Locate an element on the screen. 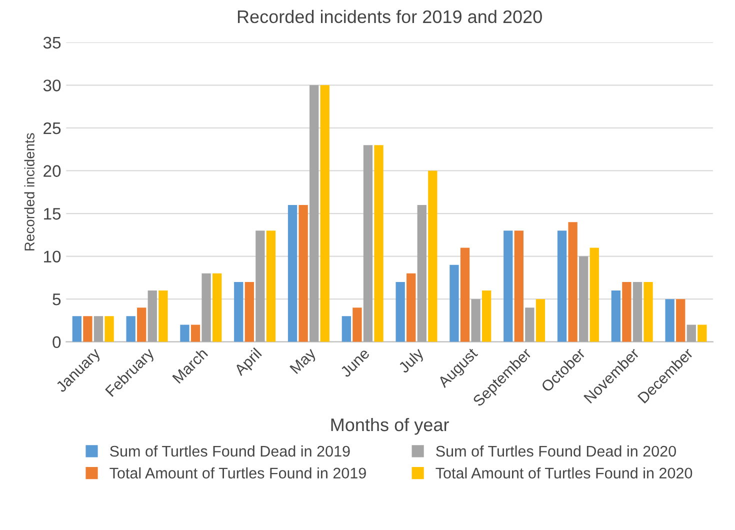 Image resolution: width=735 pixels, height=530 pixels. y-tick-label: 15 is located at coordinates (52, 214).